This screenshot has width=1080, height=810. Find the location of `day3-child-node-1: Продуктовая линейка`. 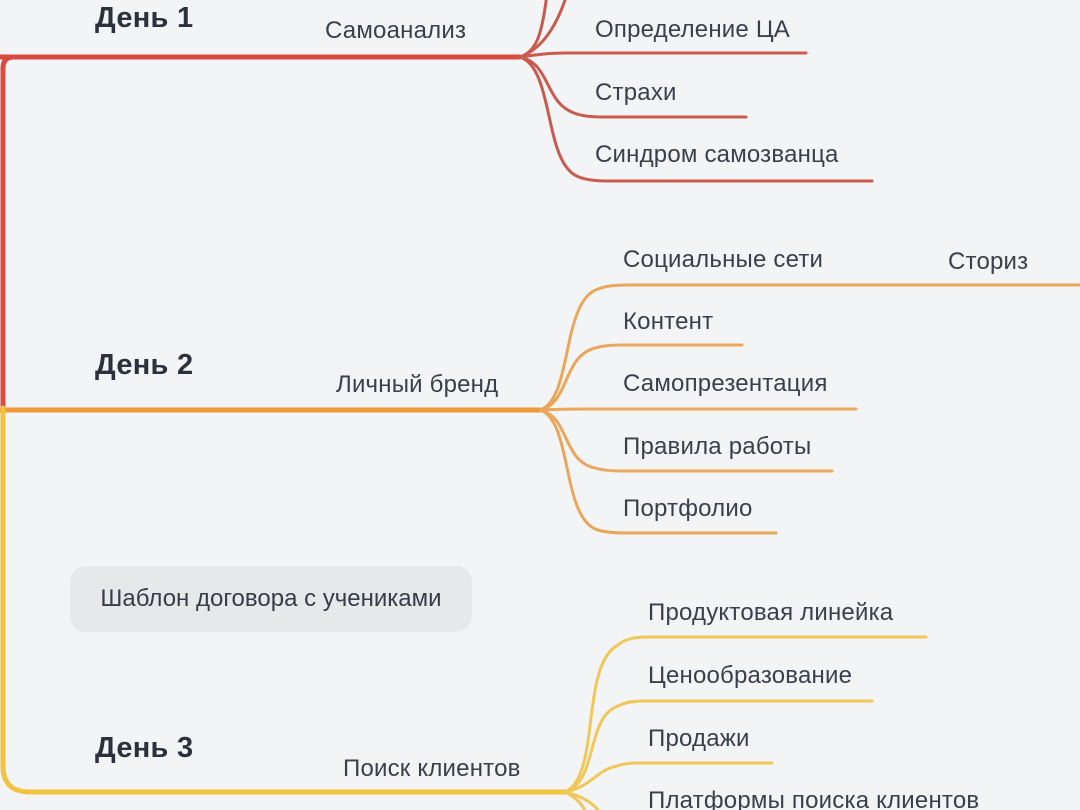

day3-child-node-1: Продуктовая линейка is located at coordinates (771, 612).